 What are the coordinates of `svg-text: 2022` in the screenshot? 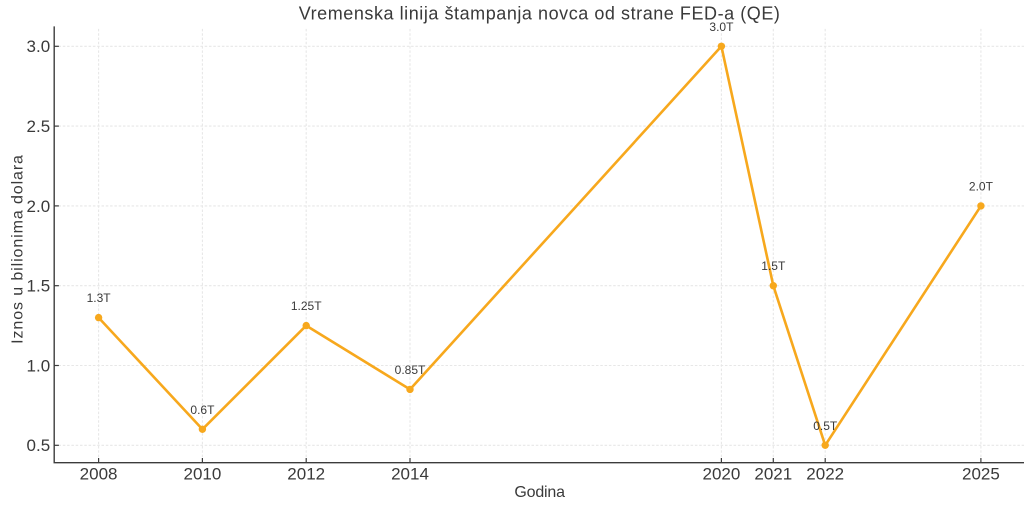 It's located at (825, 474).